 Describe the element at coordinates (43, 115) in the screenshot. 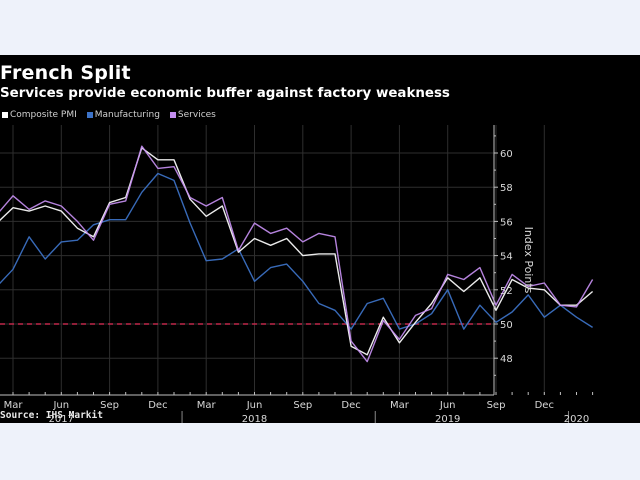

I see `legend-label-composite: Composite PMI` at that location.